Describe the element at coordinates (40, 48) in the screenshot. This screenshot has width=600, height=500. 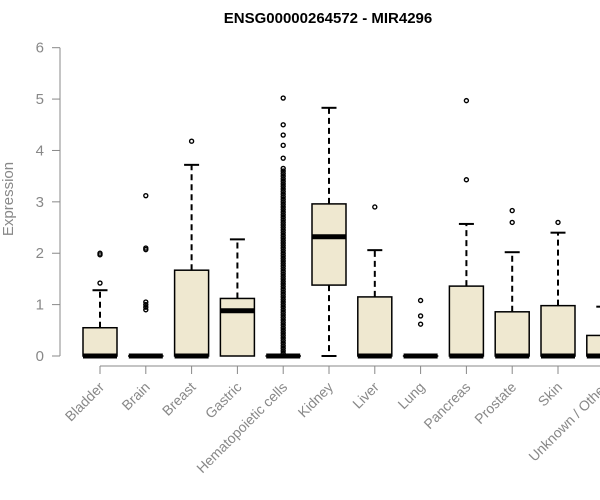
I see `y-tick-label: 6` at that location.